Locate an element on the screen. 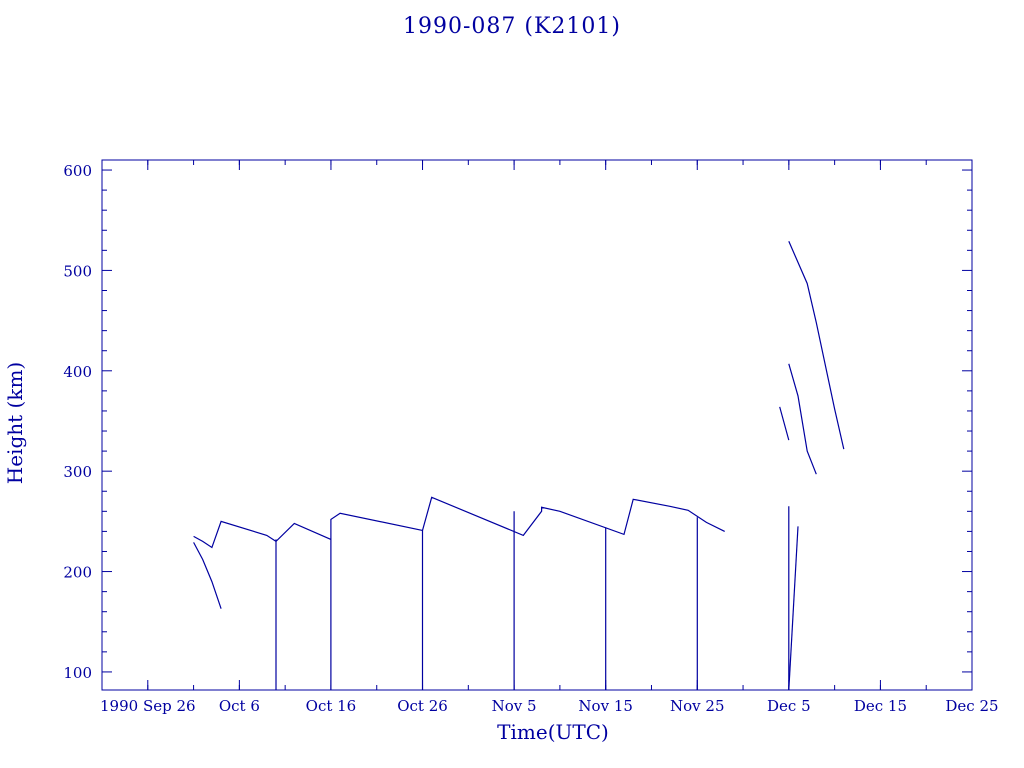  x-tick-label: 1990 Sep 26 is located at coordinates (148, 706).